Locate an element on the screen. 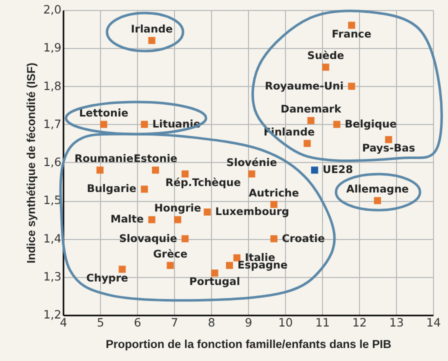 Image resolution: width=448 pixels, height=361 pixels. x-tick-label: 13 is located at coordinates (396, 323).